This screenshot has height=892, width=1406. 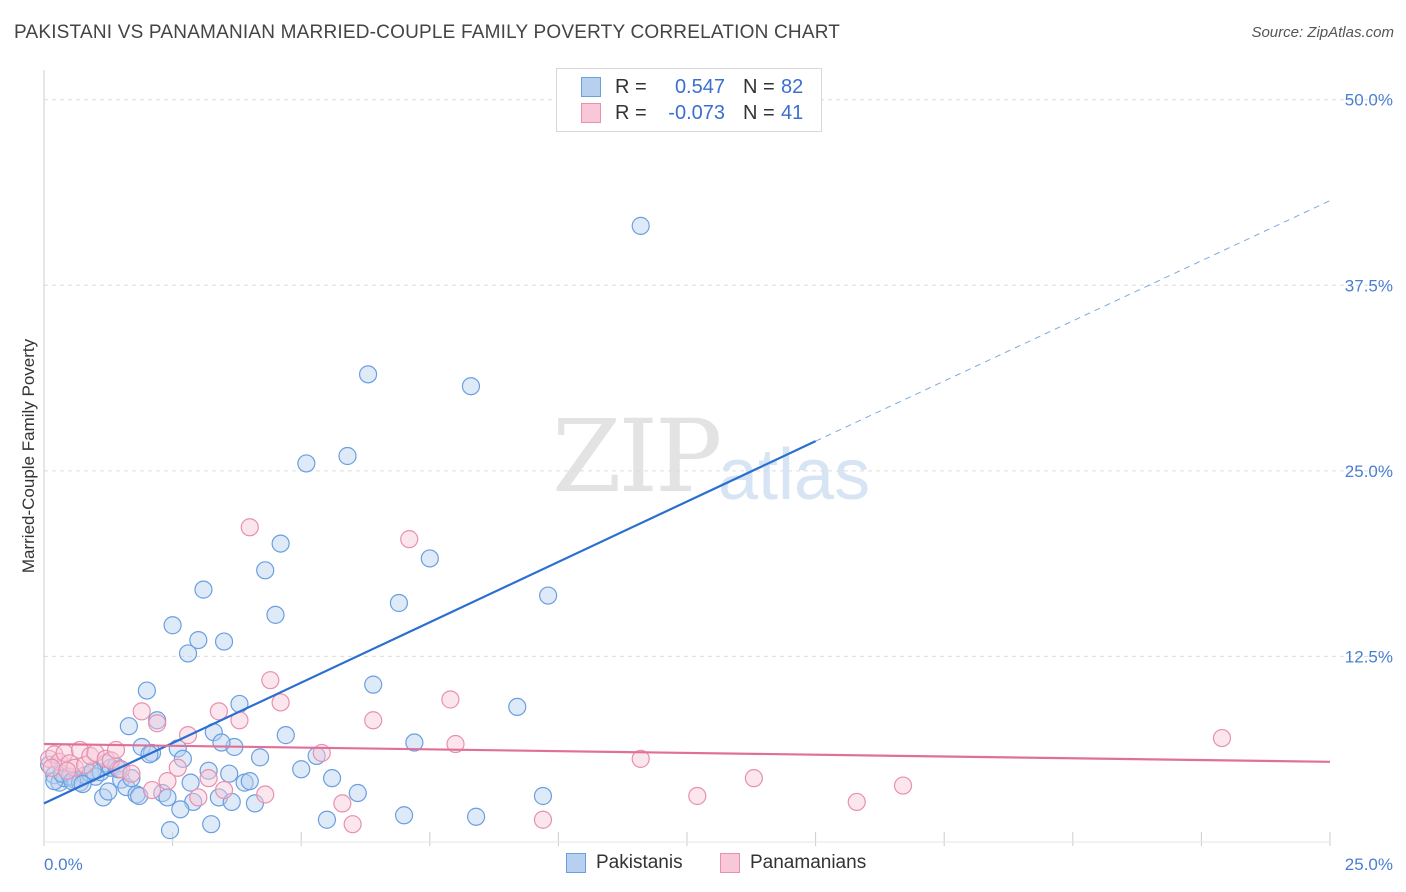 I want to click on y-tick-label: 12.5%, so click(x=1369, y=656).